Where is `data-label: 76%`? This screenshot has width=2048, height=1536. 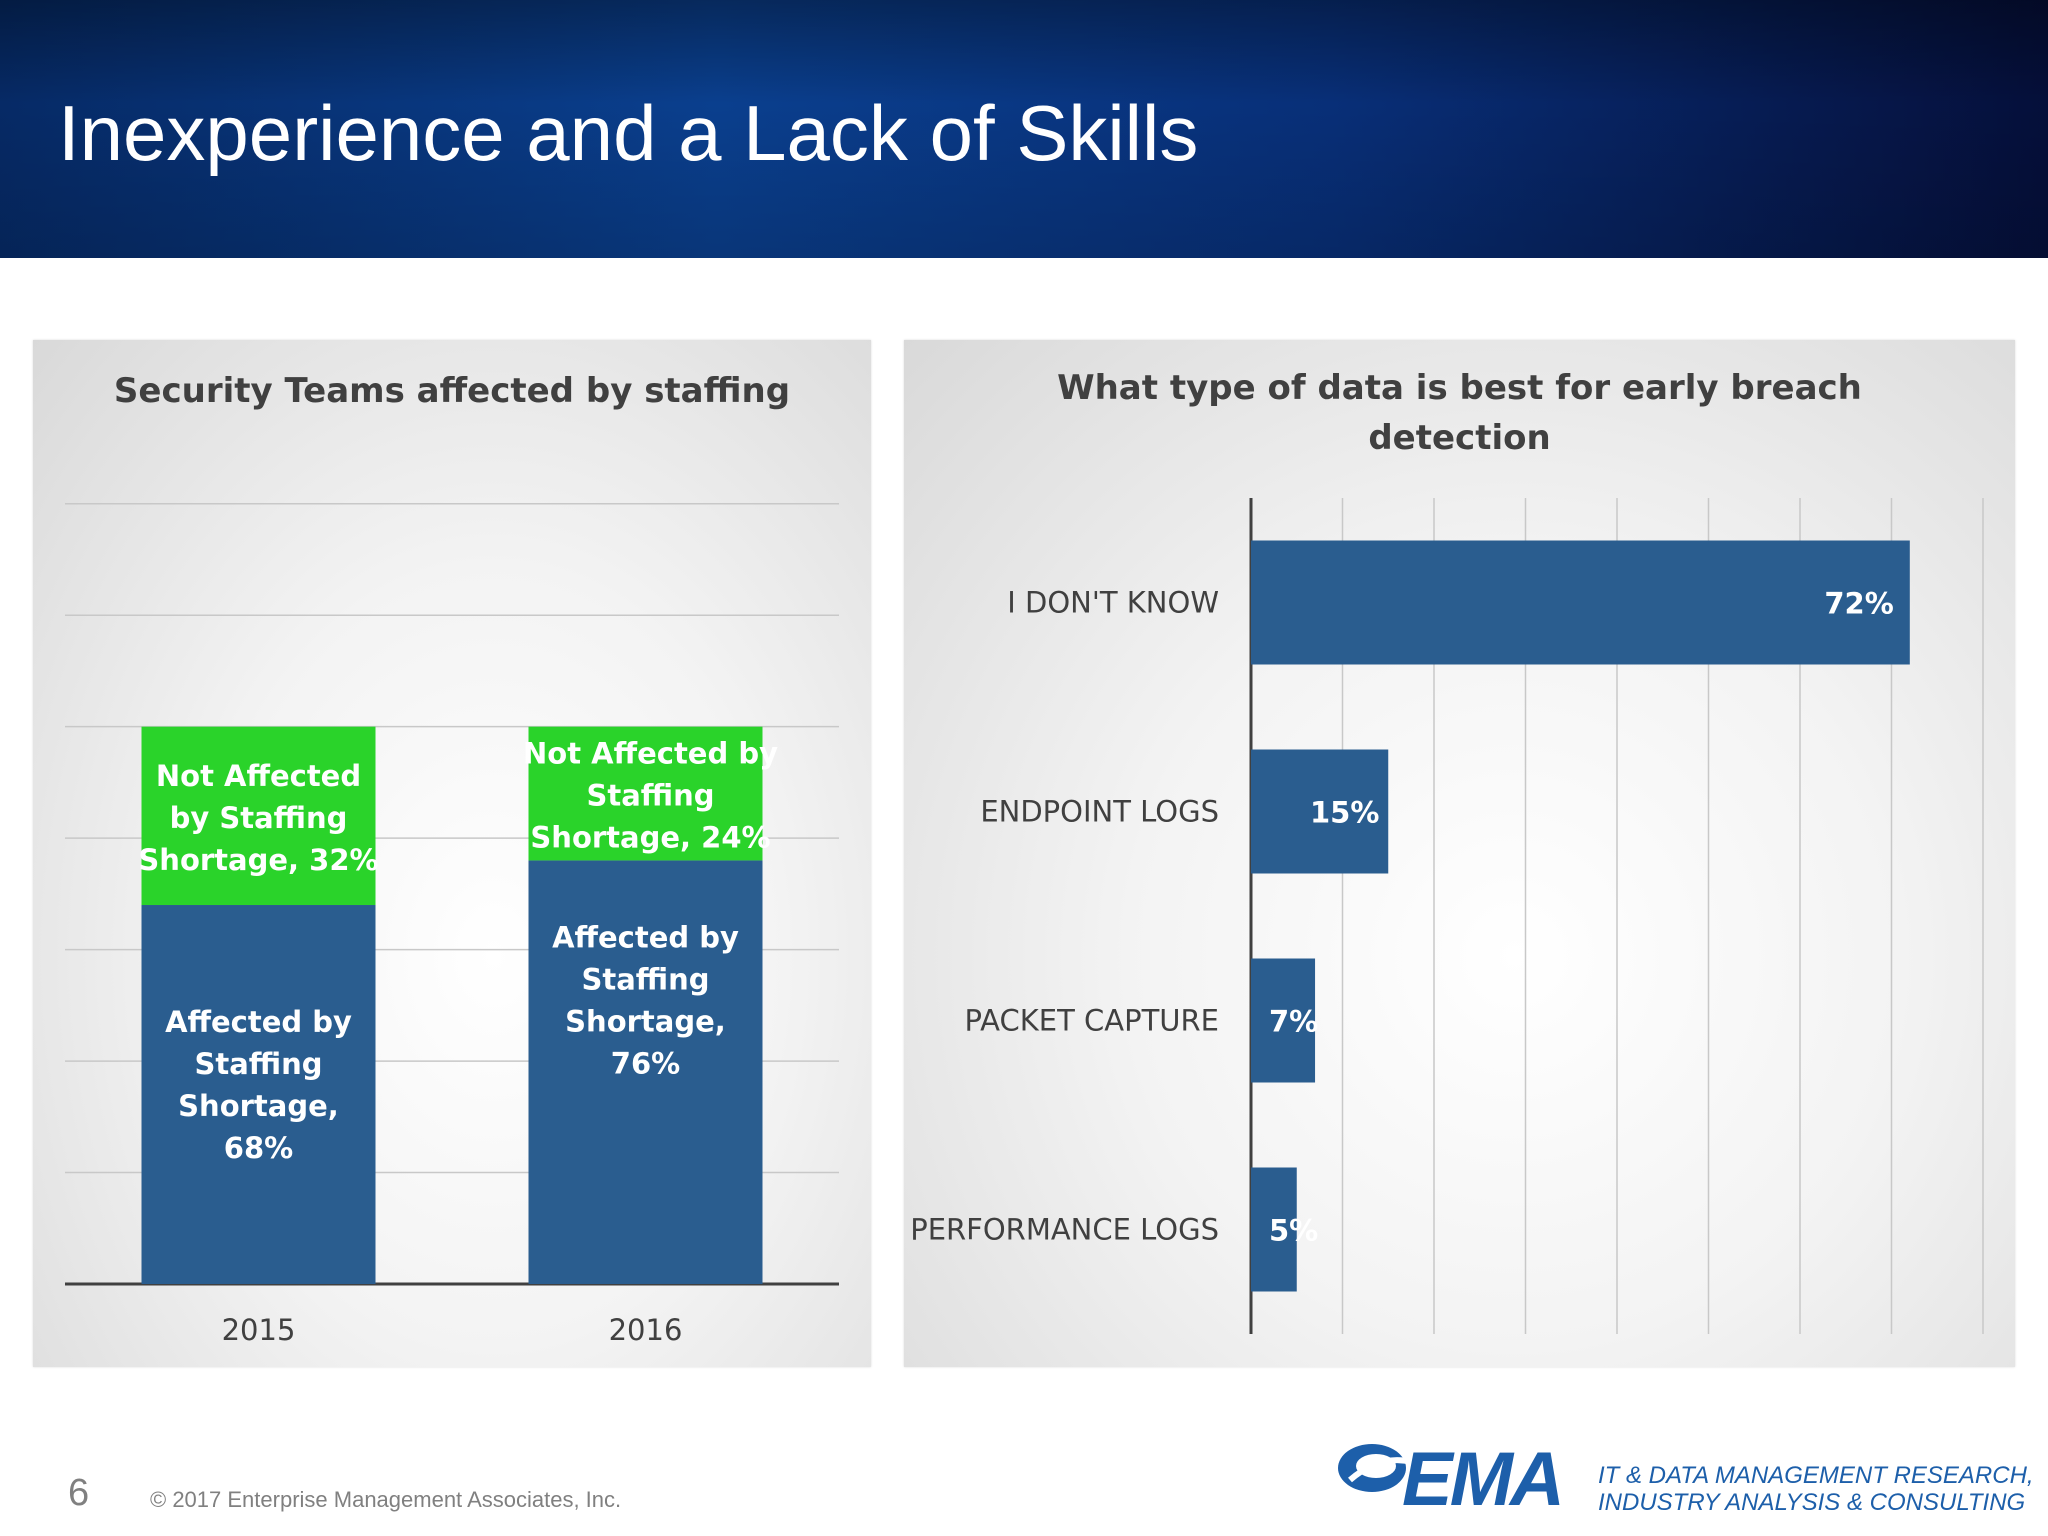
data-label: 76% is located at coordinates (645, 1063).